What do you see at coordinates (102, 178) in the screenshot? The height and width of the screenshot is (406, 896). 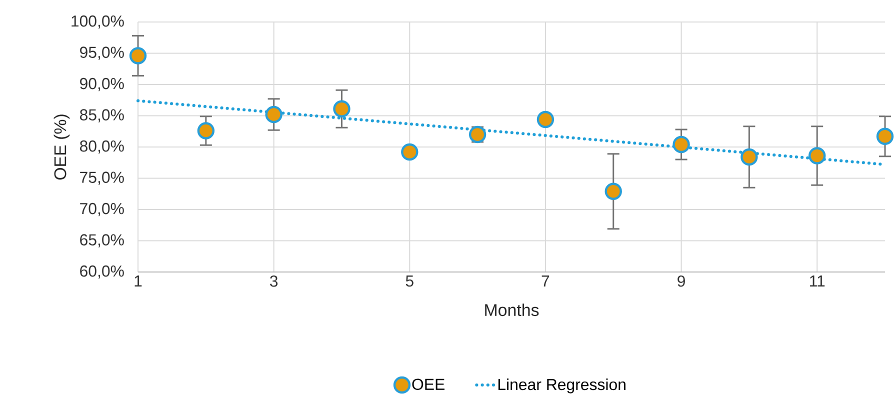 I see `y-tick-label: 75,0%` at bounding box center [102, 178].